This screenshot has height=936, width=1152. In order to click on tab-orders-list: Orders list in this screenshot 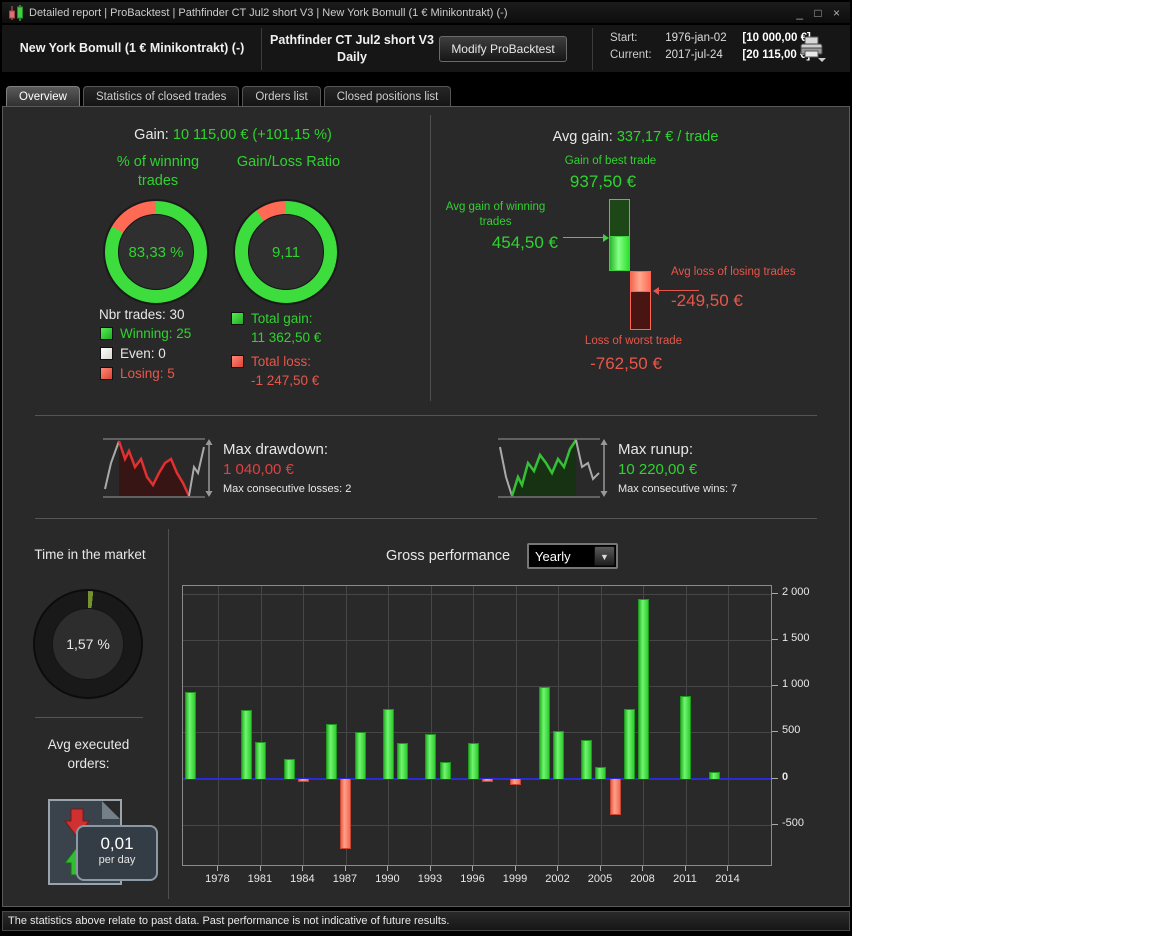, I will do `click(281, 96)`.